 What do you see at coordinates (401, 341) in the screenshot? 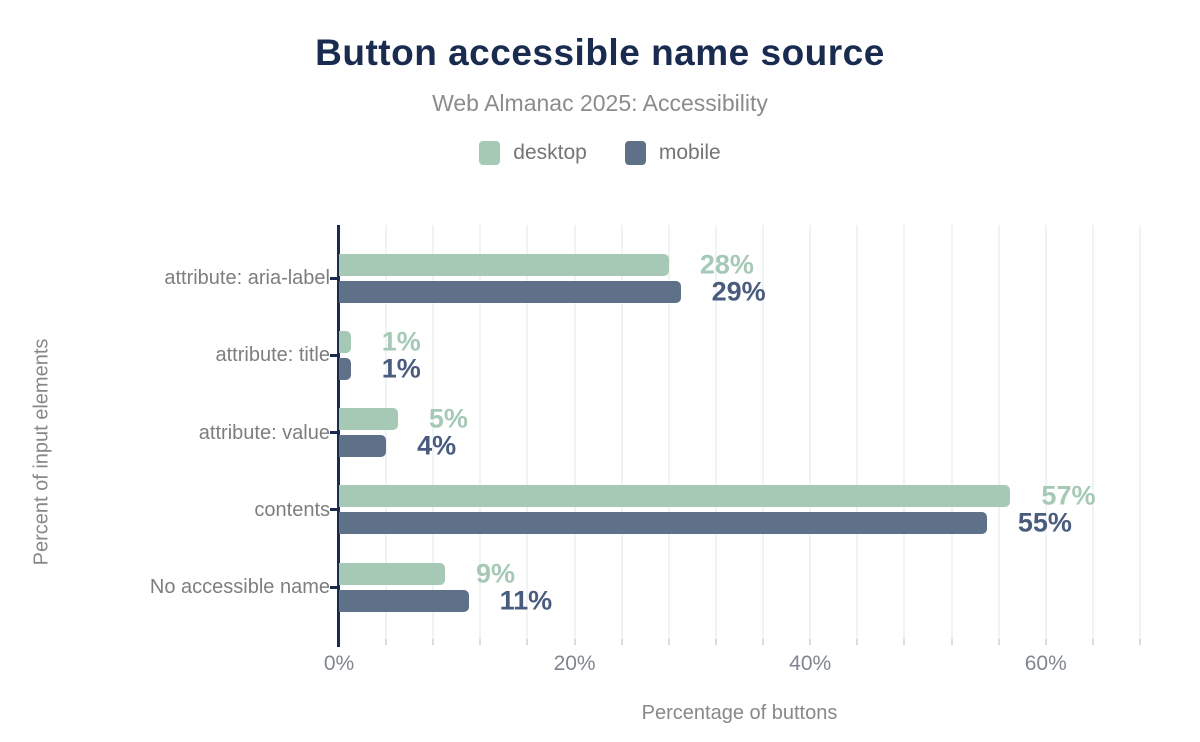
I see `value-label-desktop: 1%` at bounding box center [401, 341].